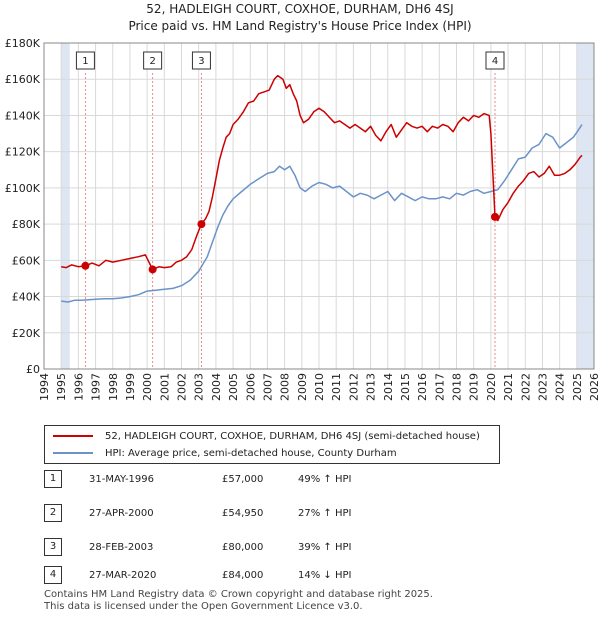  I want to click on x-tick-label: 2006, so click(250, 387).